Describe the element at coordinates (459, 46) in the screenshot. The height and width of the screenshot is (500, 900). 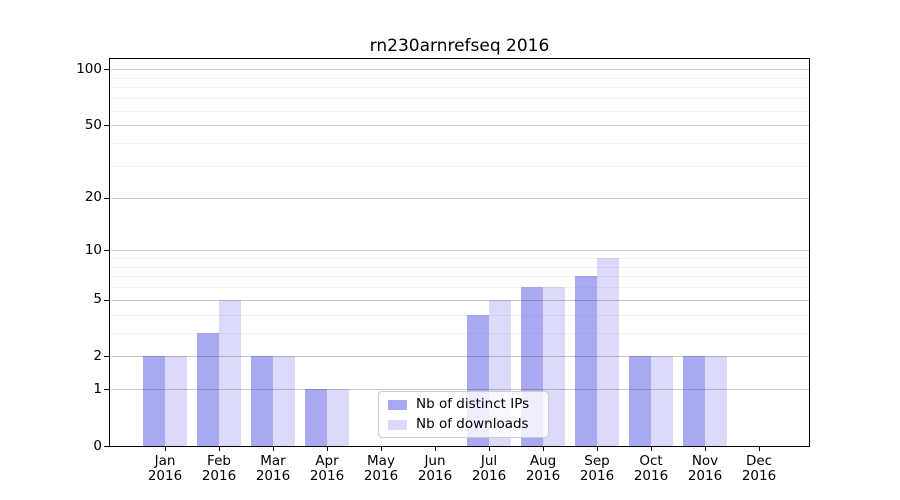
I see `chart-title: rn230arnrefseq 2016` at that location.